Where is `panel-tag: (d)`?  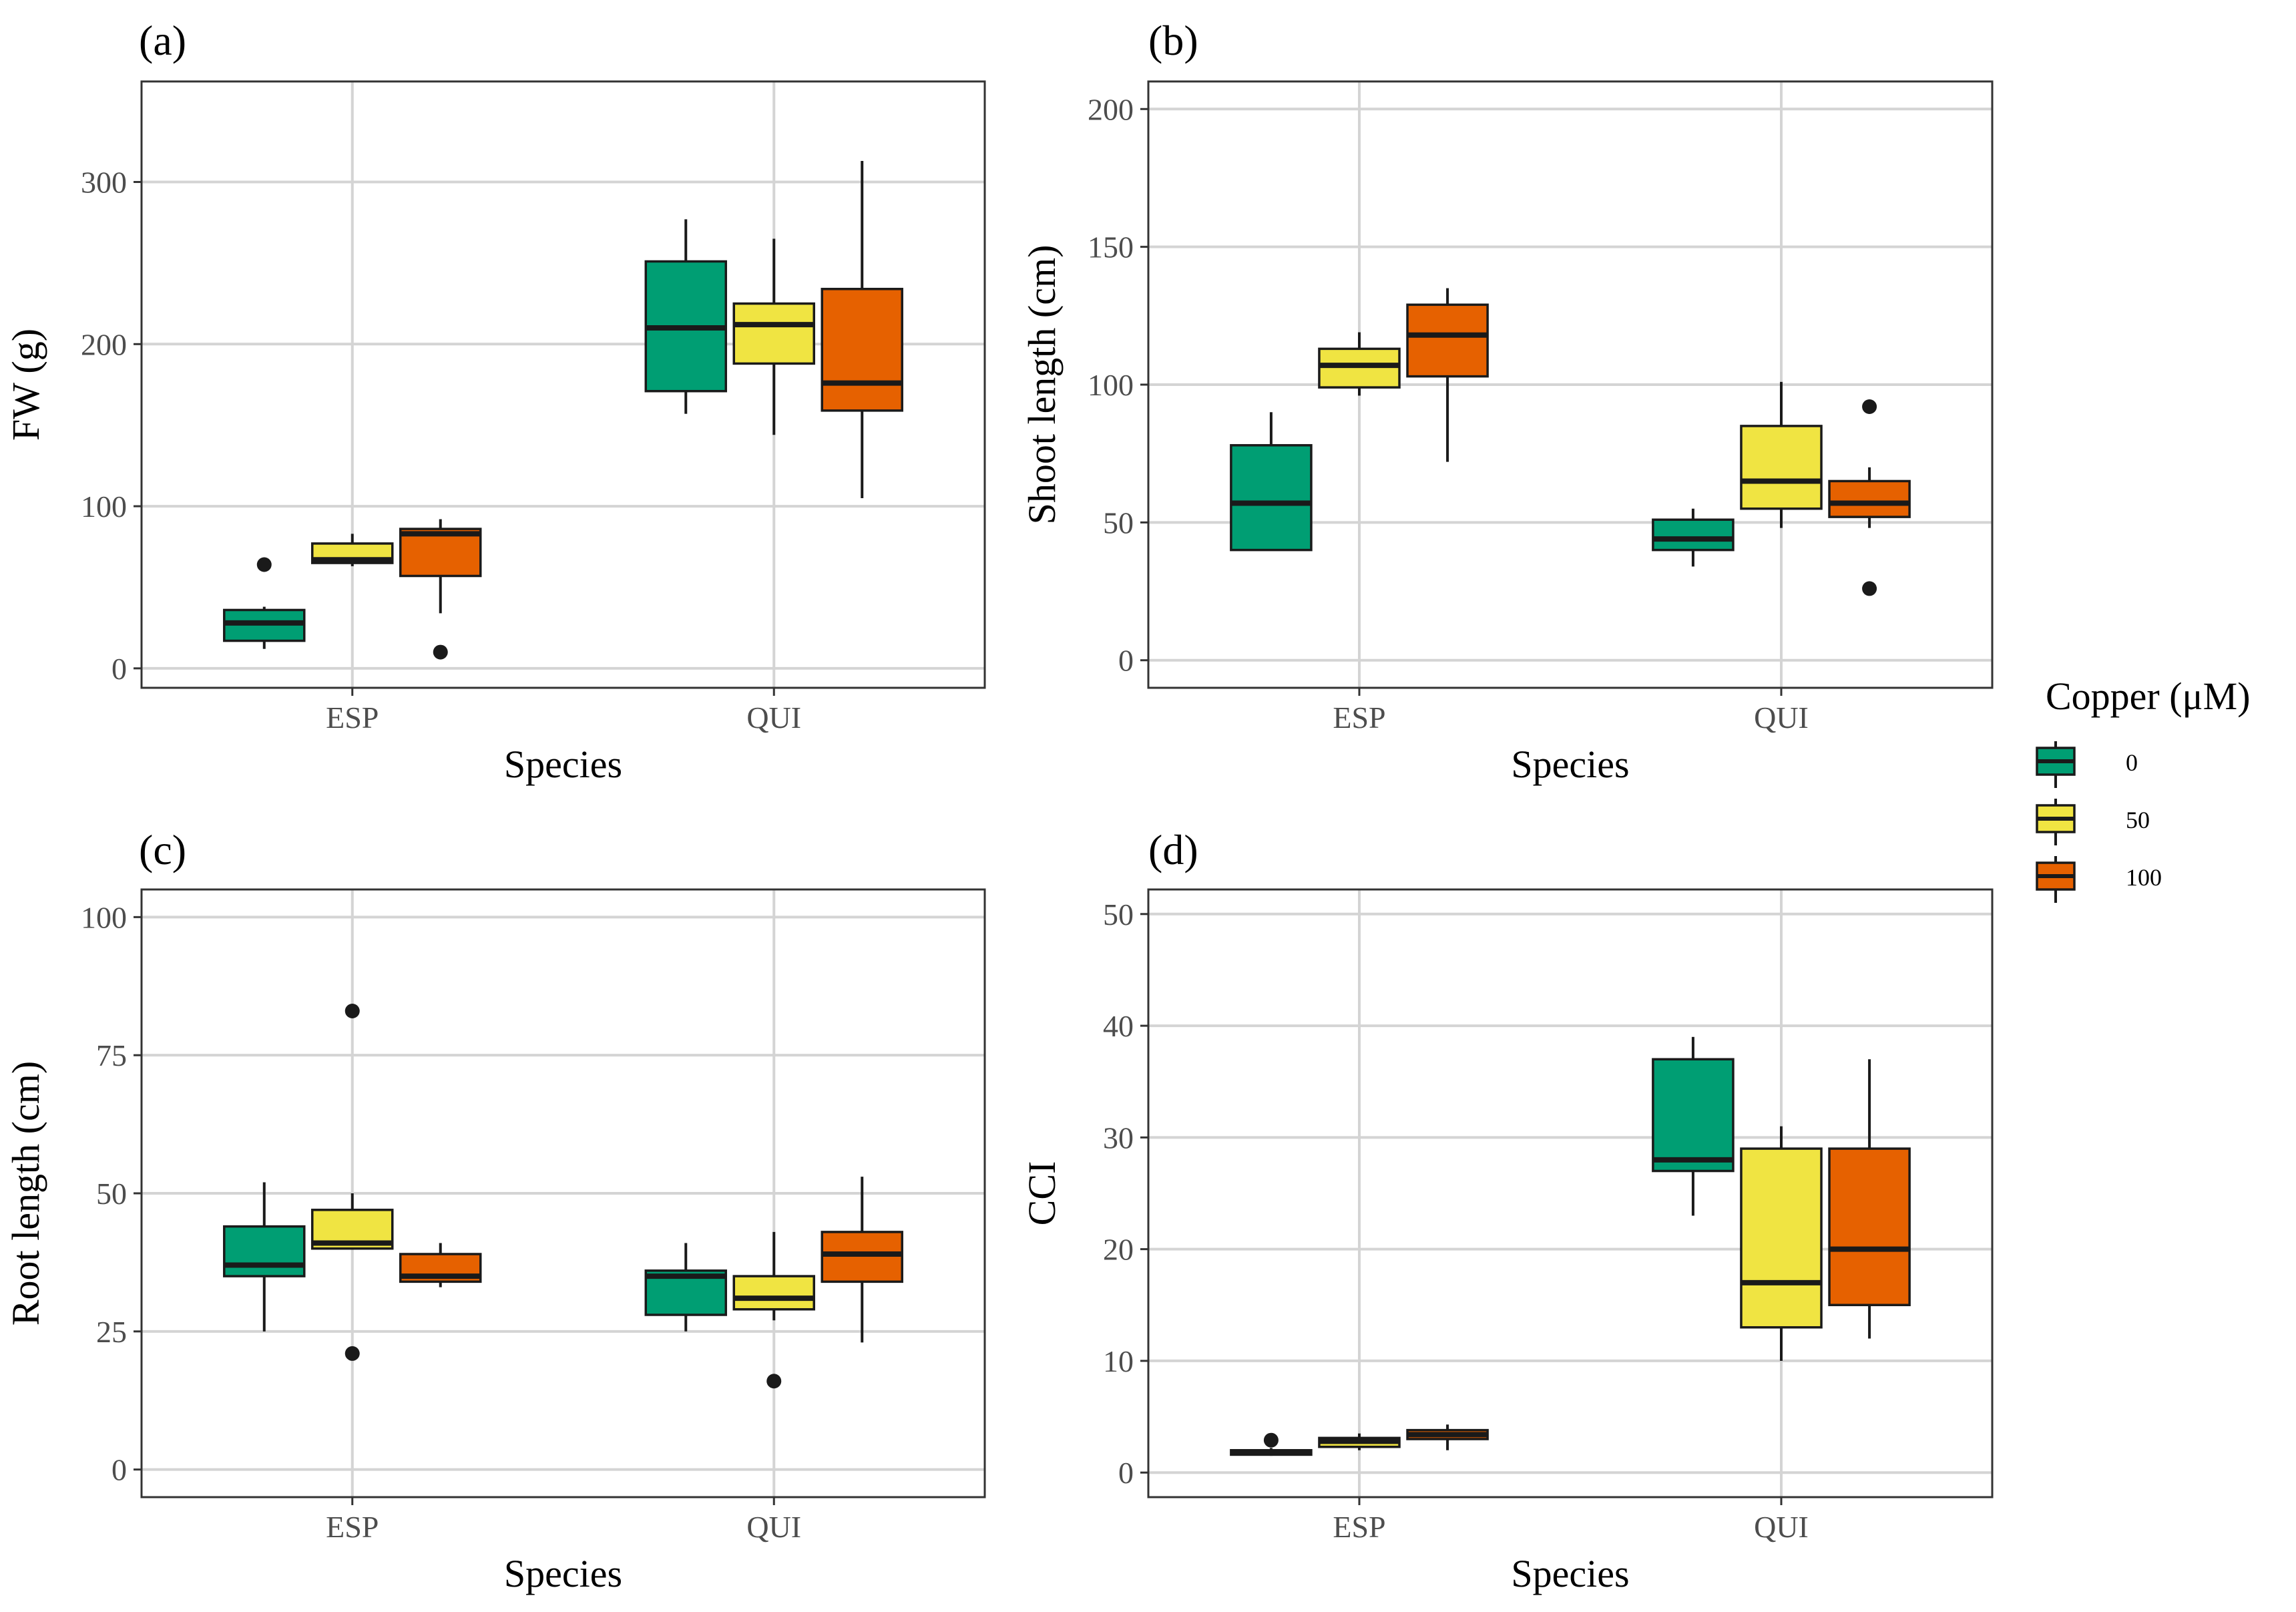
panel-tag: (d) is located at coordinates (1173, 849).